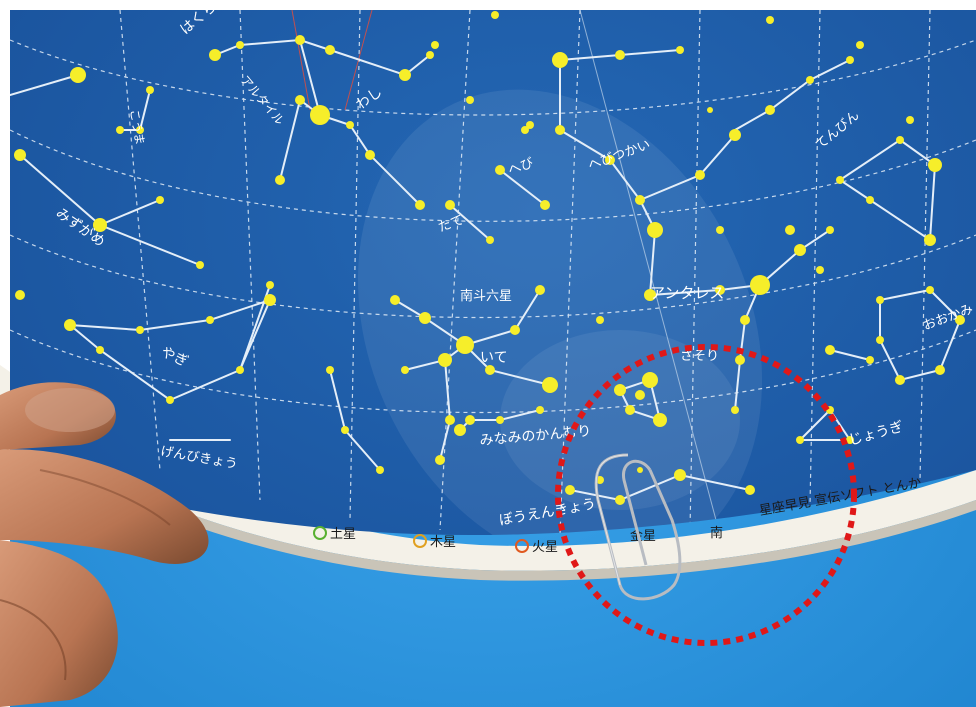  What do you see at coordinates (420, 541) in the screenshot?
I see `jupiter-icon` at bounding box center [420, 541].